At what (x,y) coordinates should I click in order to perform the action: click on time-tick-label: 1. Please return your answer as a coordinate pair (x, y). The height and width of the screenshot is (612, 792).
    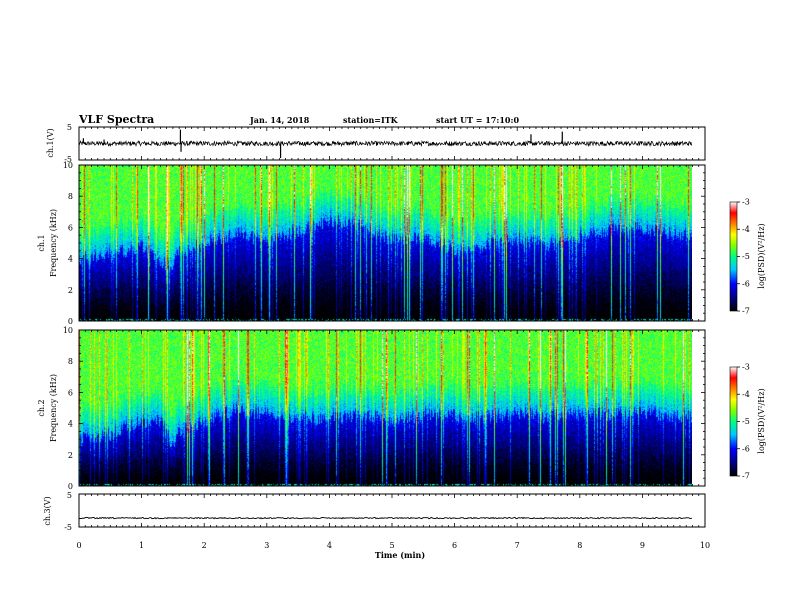
    Looking at the image, I should click on (141, 545).